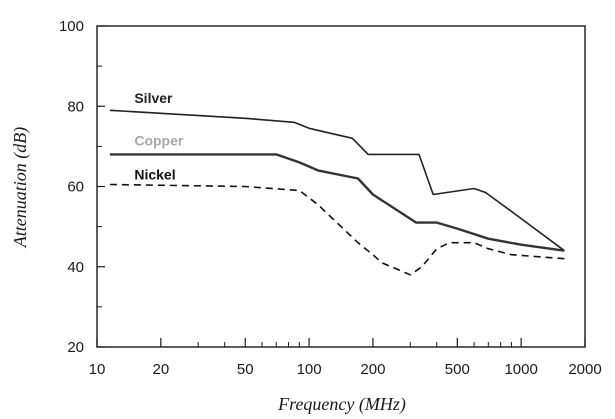  Describe the element at coordinates (75, 267) in the screenshot. I see `y-tick-label: 40` at that location.